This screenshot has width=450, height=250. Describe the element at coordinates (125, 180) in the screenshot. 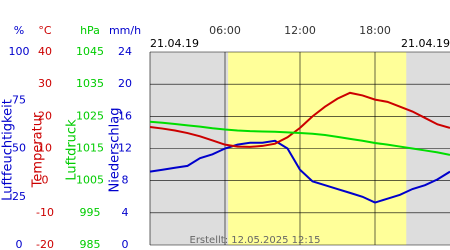

I see `y-tick-label: 8` at that location.